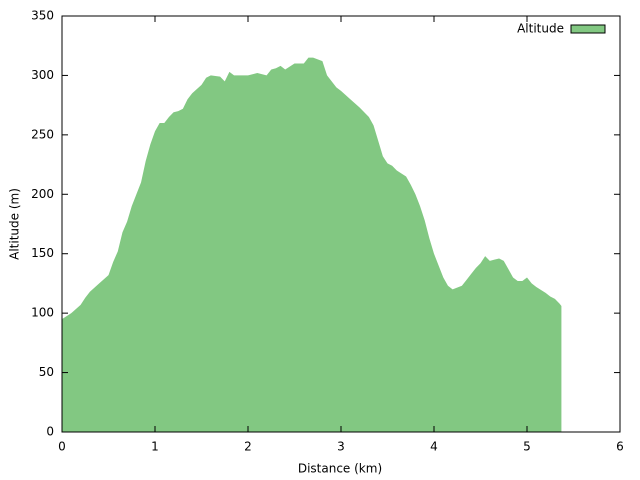 This screenshot has height=480, width=640. I want to click on legend-swatch, so click(588, 29).